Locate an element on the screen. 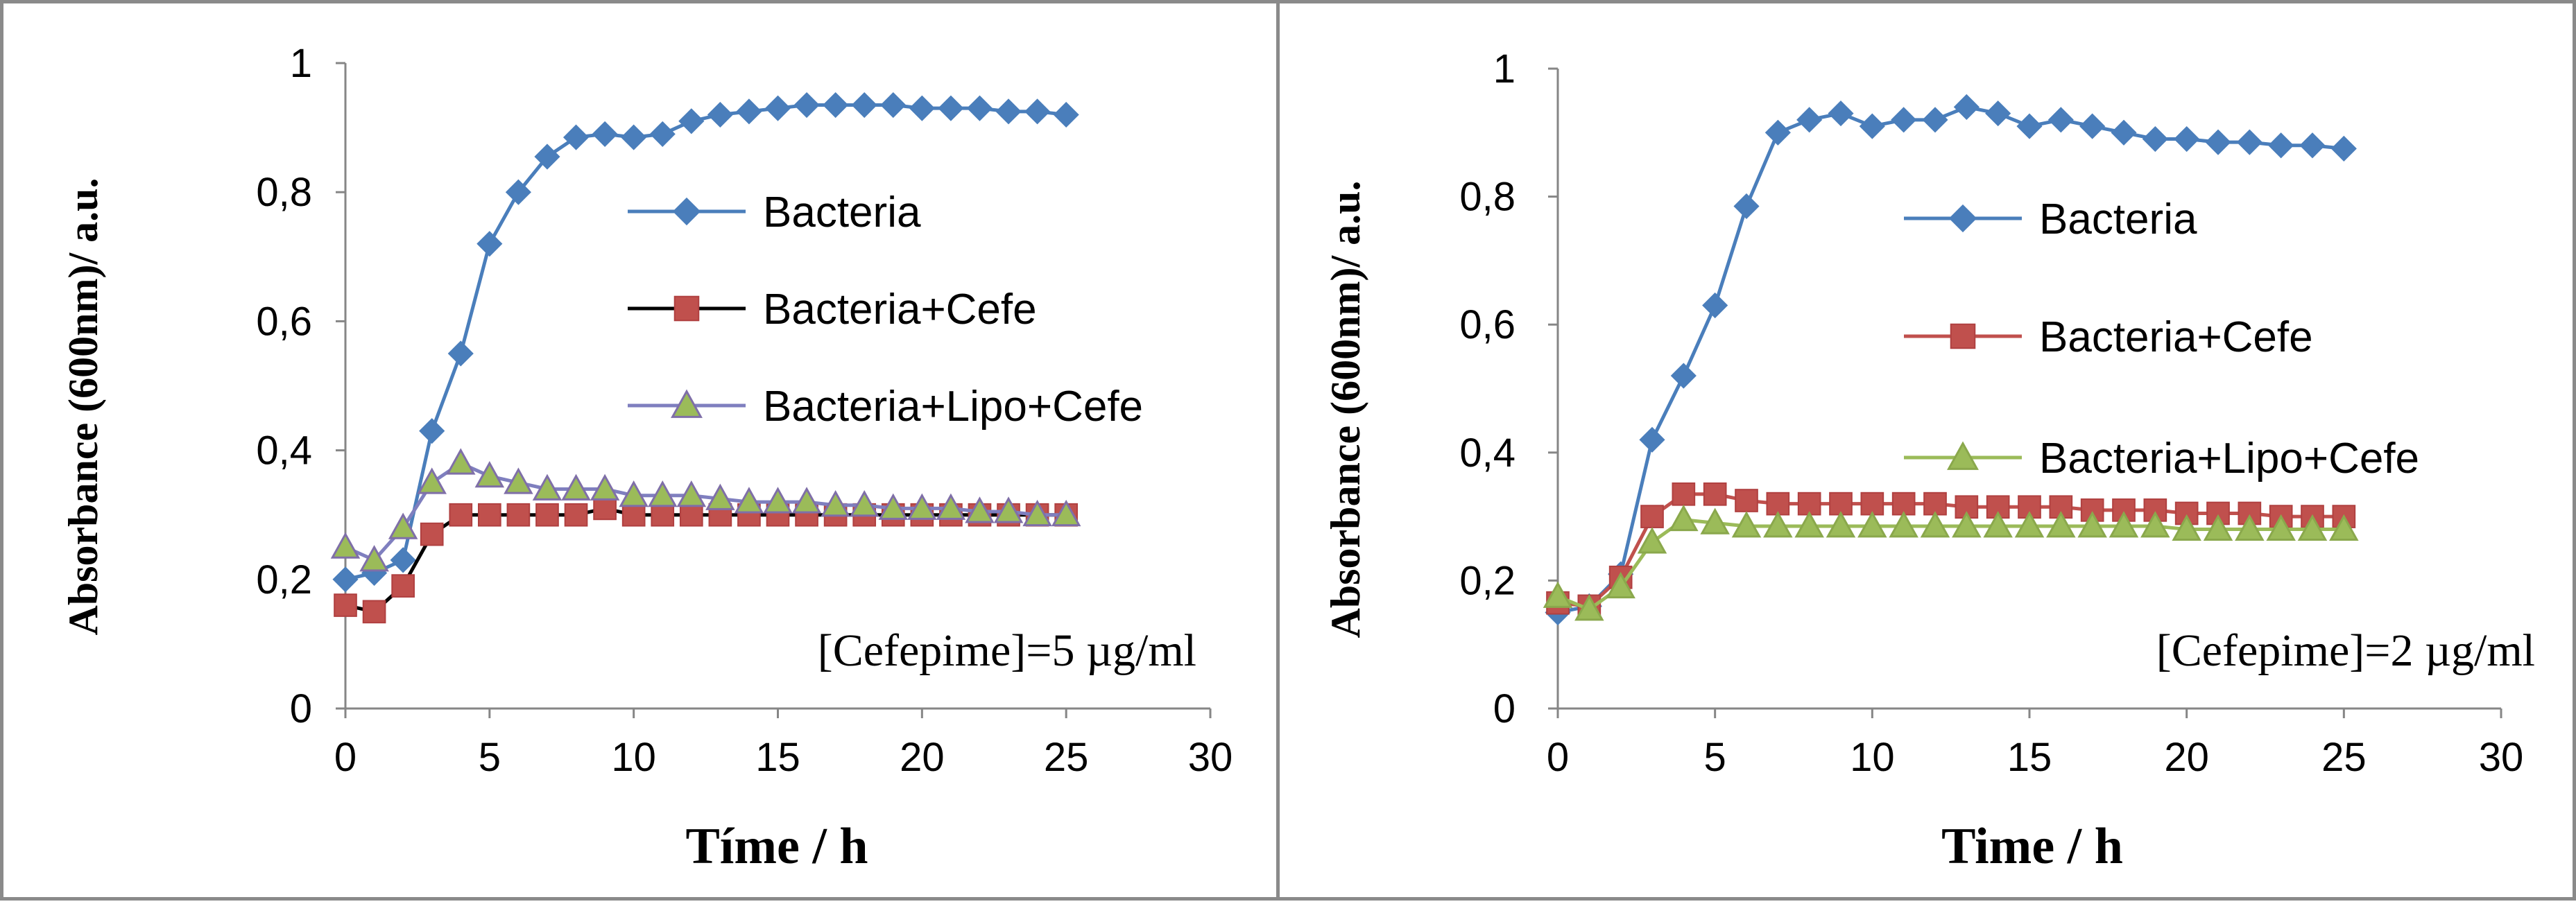 The width and height of the screenshot is (2576, 904). concentration-annotation: [Cefepime]=5 µg/ml is located at coordinates (1007, 650).